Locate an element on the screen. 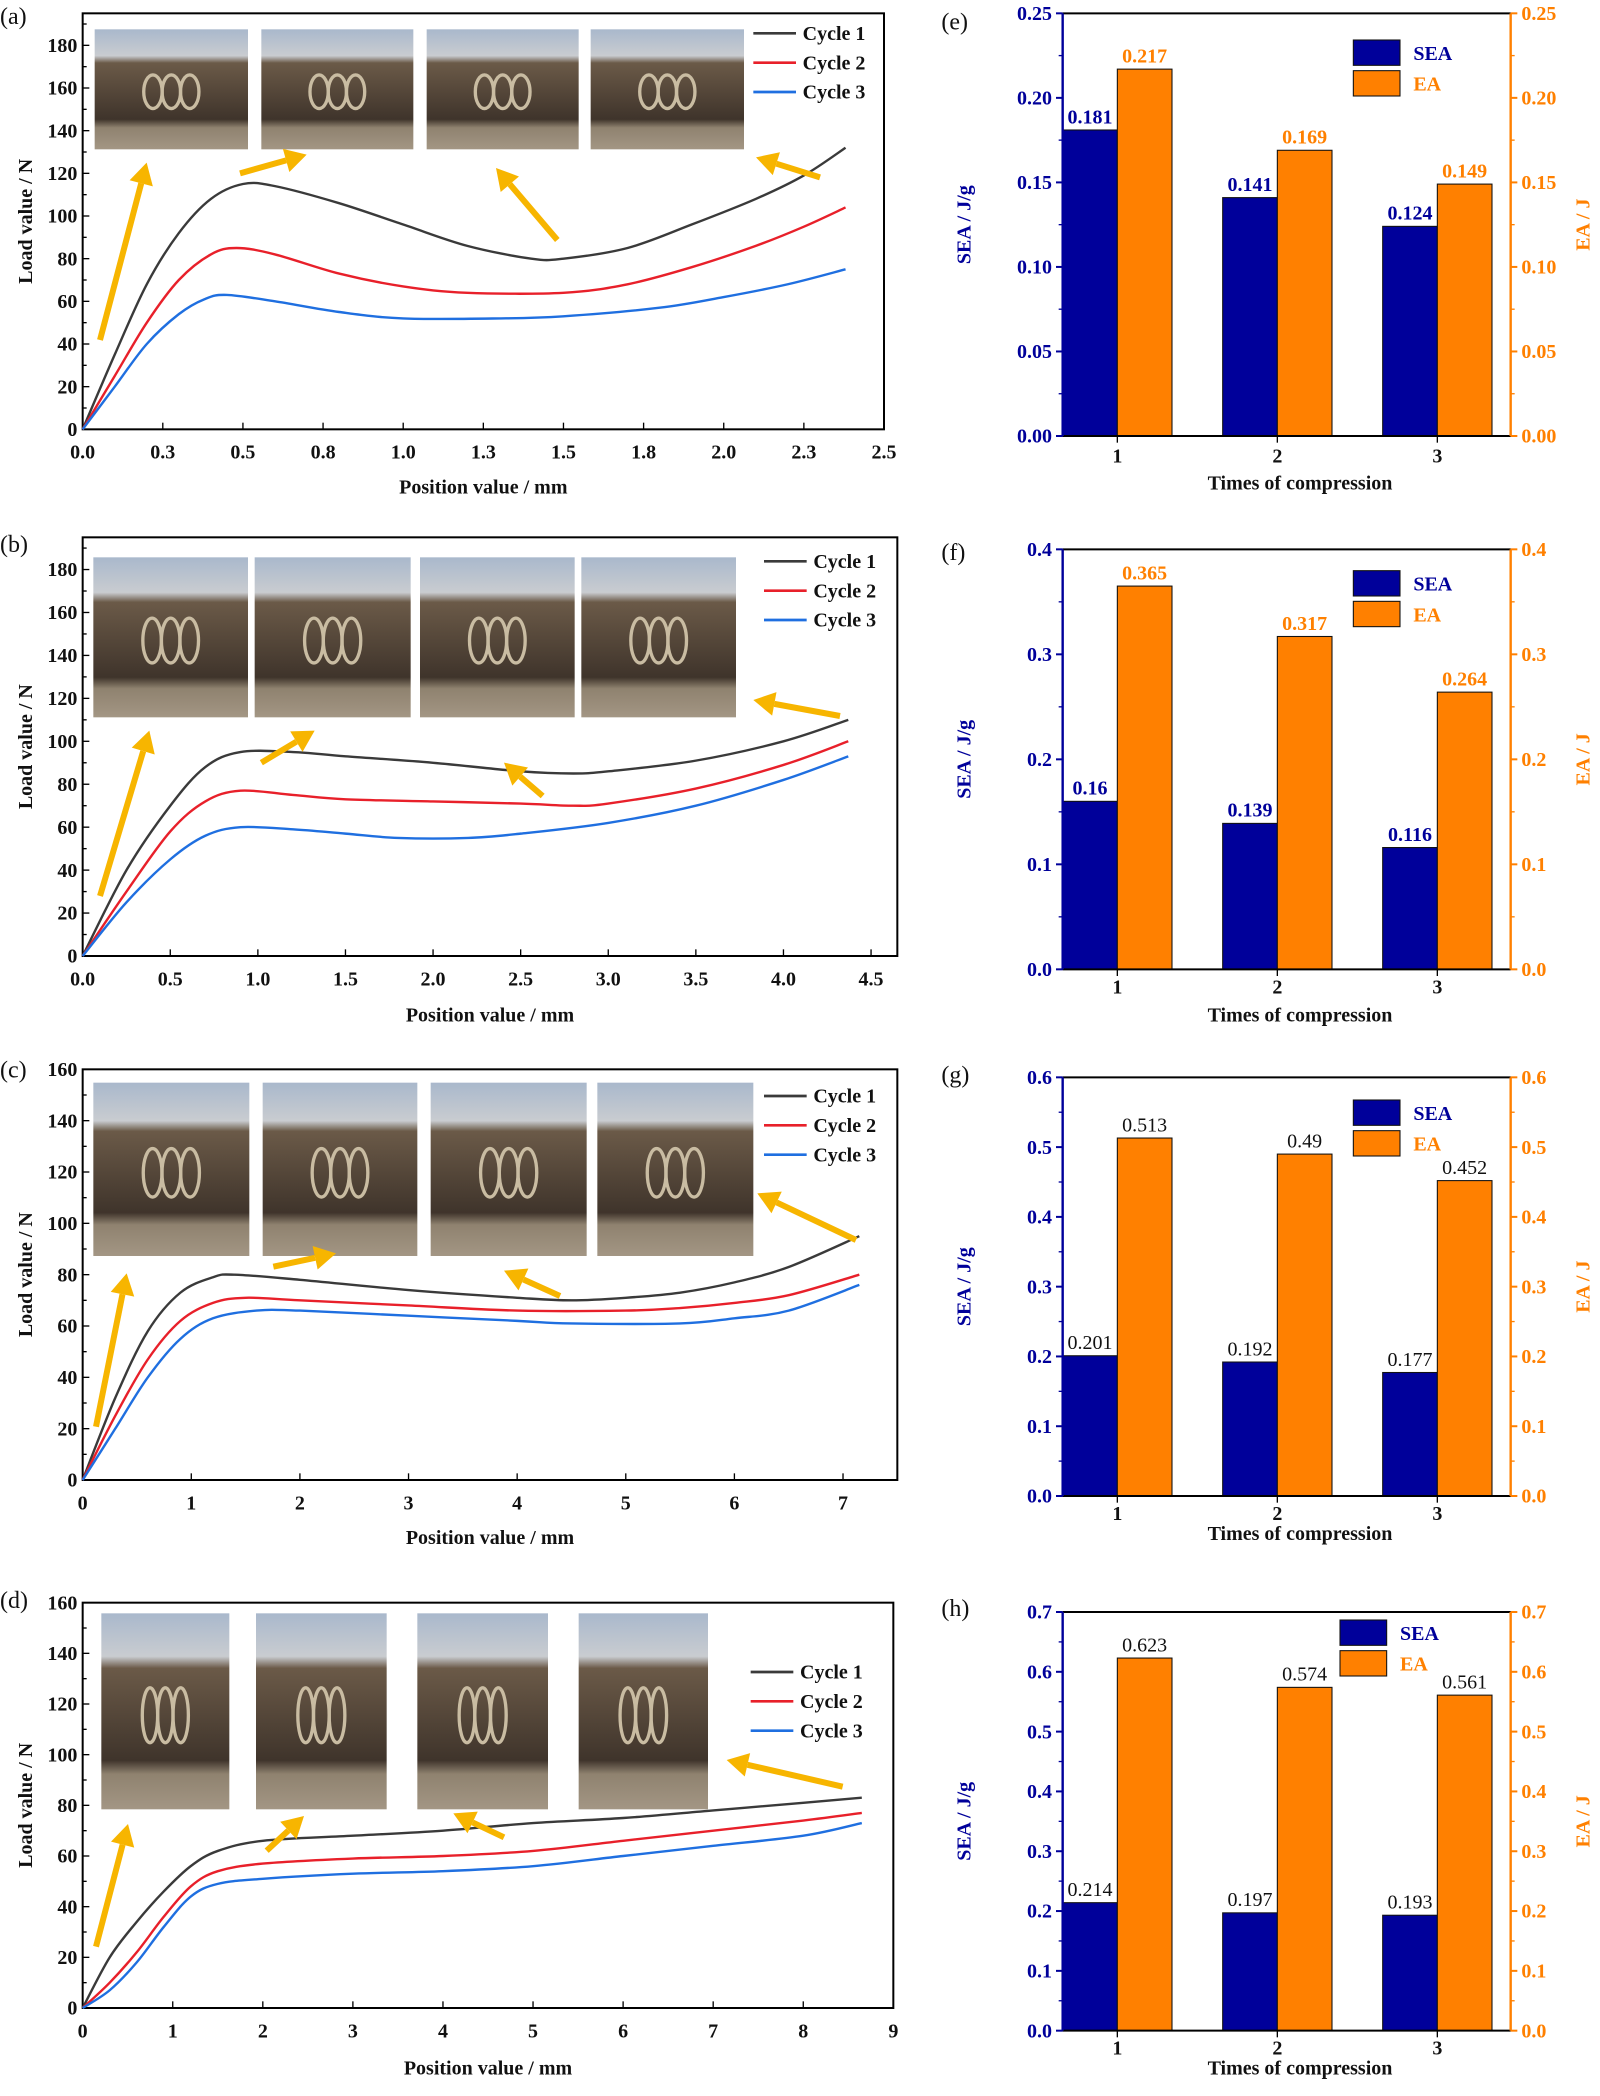 This screenshot has width=1600, height=2096. legend-label: Cycle 1 is located at coordinates (834, 34).